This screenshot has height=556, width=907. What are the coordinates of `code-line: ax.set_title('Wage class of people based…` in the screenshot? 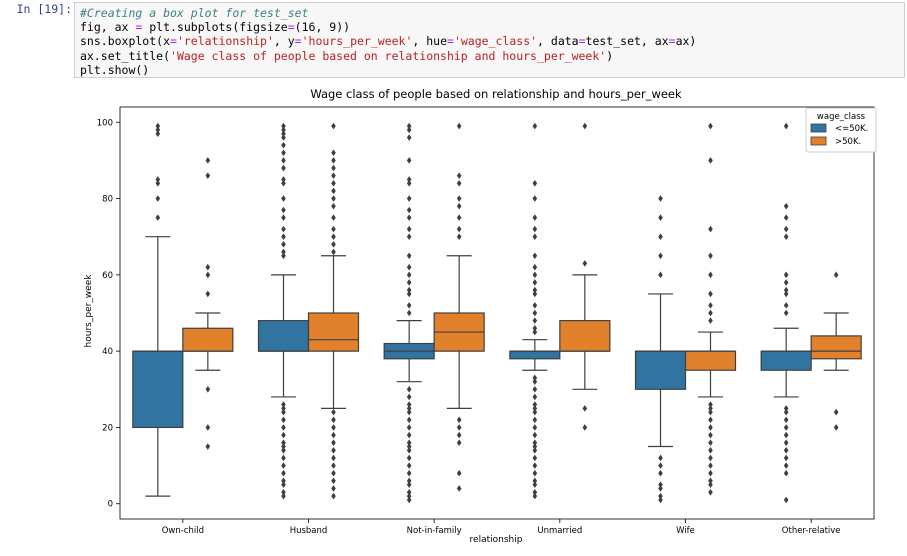 It's located at (492, 56).